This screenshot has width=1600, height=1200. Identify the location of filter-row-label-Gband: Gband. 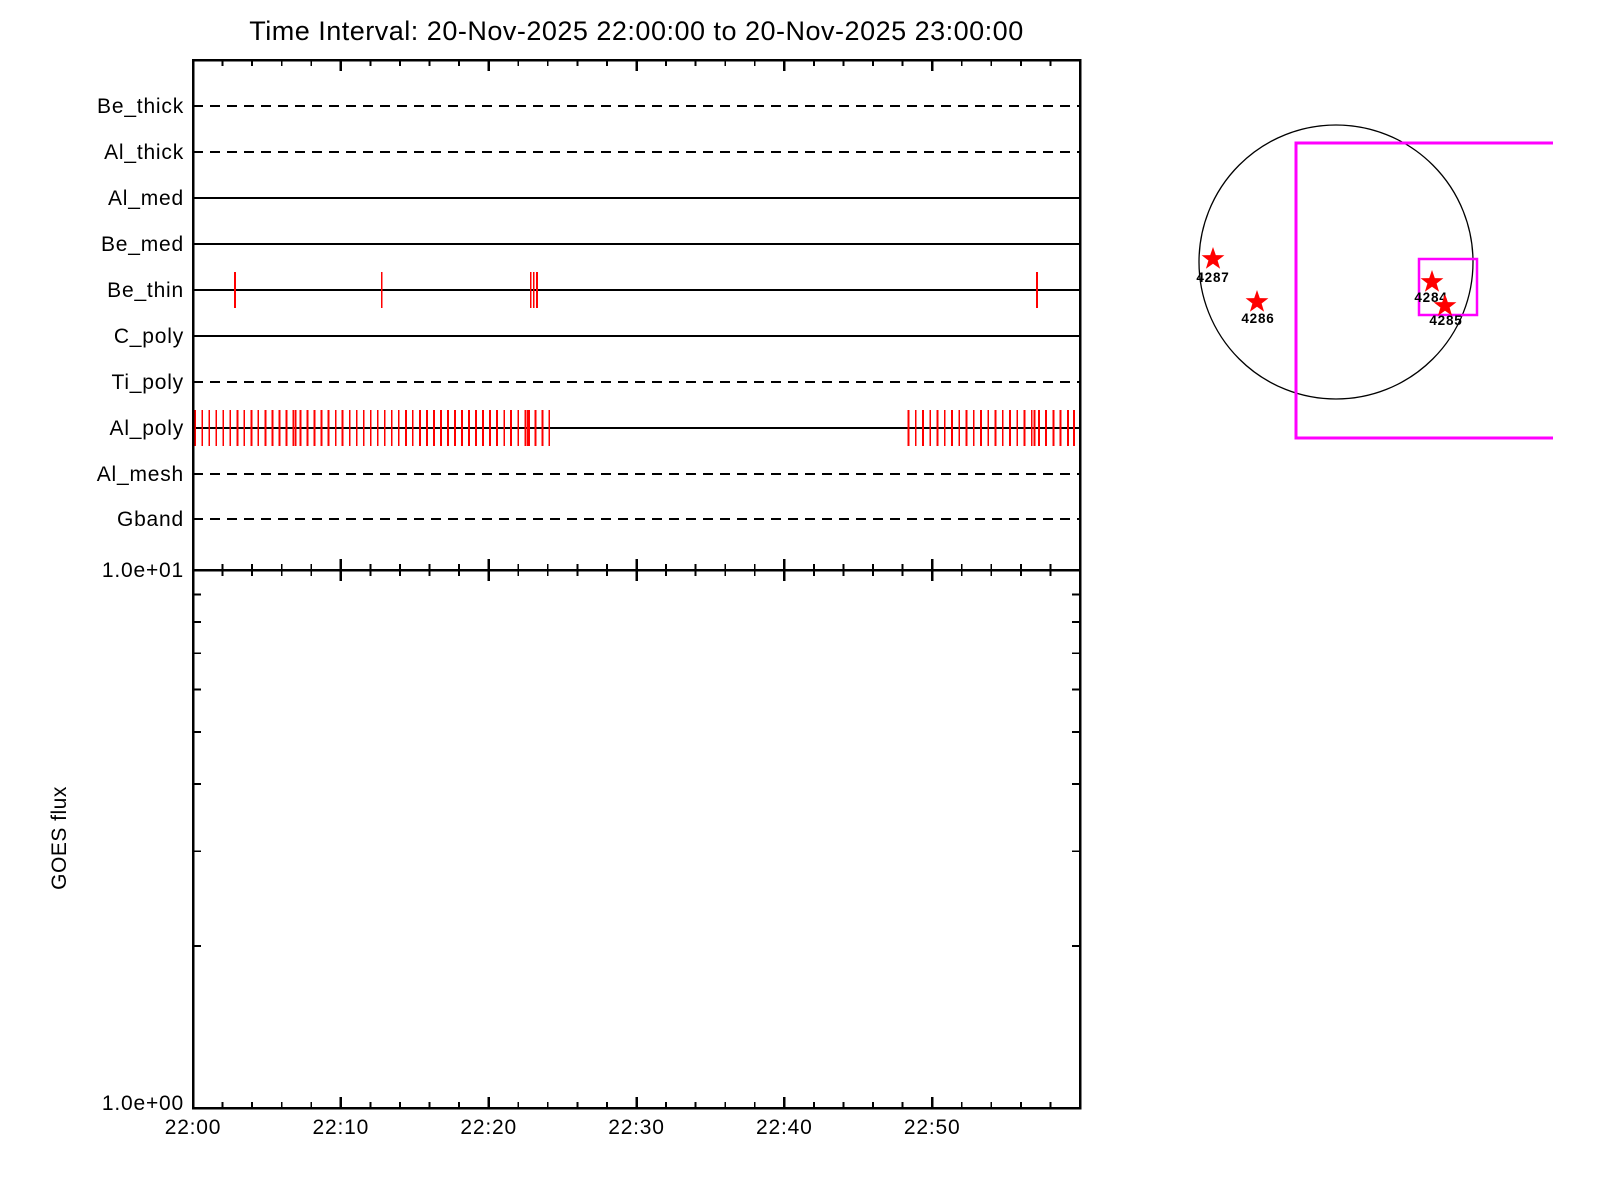
(150, 519).